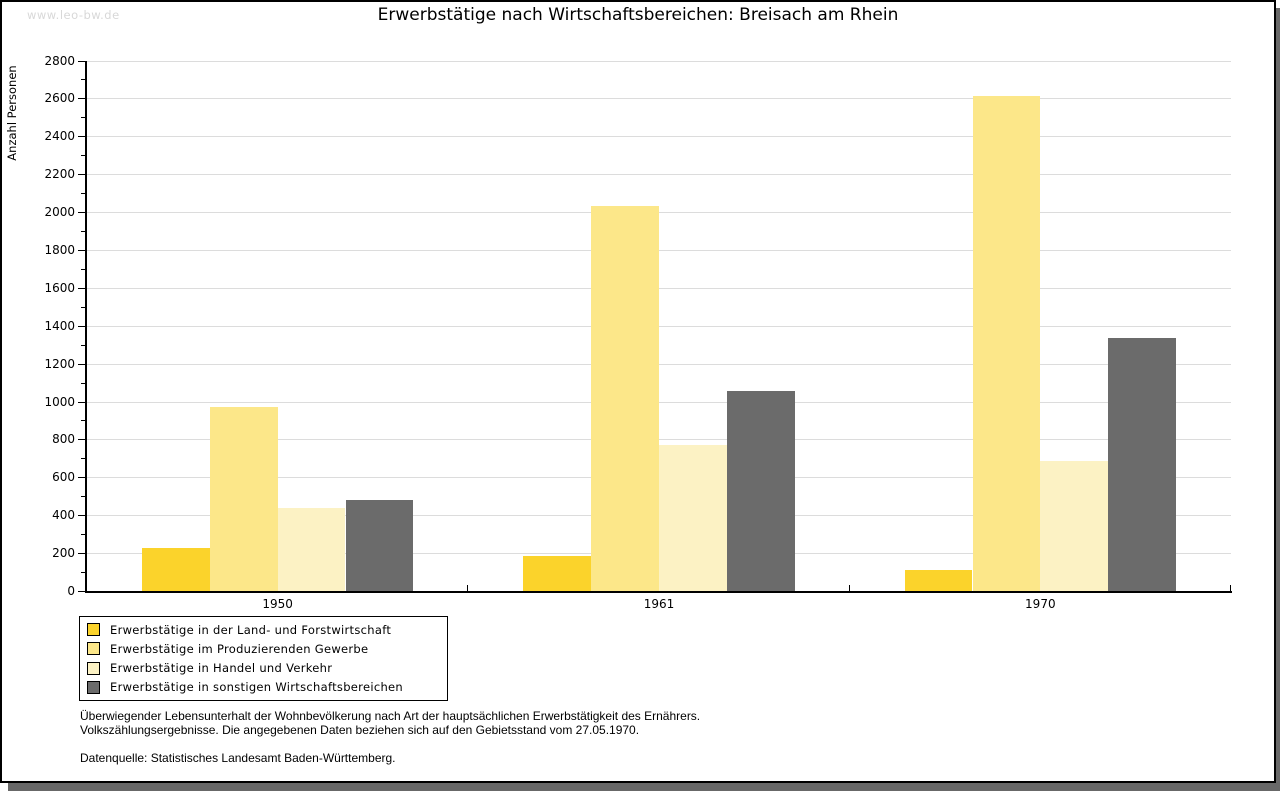  What do you see at coordinates (59, 136) in the screenshot?
I see `y-tick-label: 2400` at bounding box center [59, 136].